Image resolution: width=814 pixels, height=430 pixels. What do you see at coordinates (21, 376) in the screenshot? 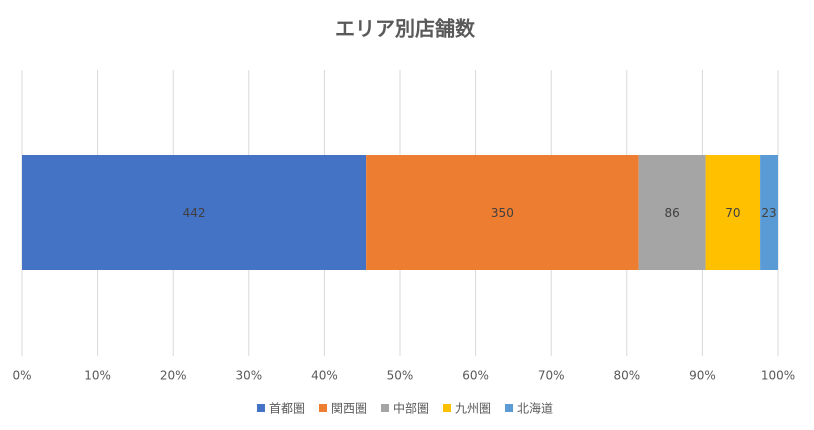
I see `x-tick-label: 0%` at bounding box center [21, 376].